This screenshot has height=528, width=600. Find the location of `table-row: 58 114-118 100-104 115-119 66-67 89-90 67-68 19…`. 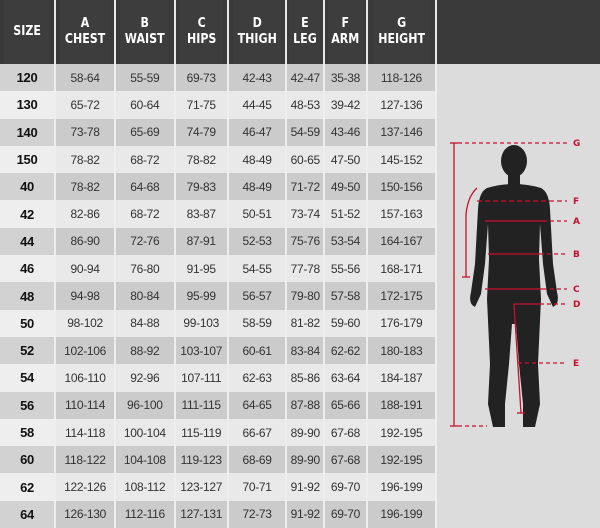

table-row: 58 114-118 100-104 115-119 66-67 89-90 67-68 19… is located at coordinates (219, 432).